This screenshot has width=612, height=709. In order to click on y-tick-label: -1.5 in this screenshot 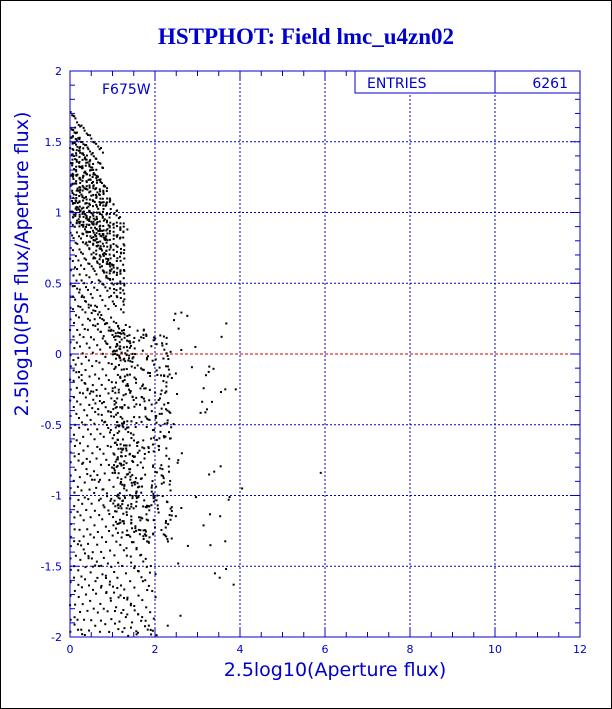, I will do `click(51, 566)`.